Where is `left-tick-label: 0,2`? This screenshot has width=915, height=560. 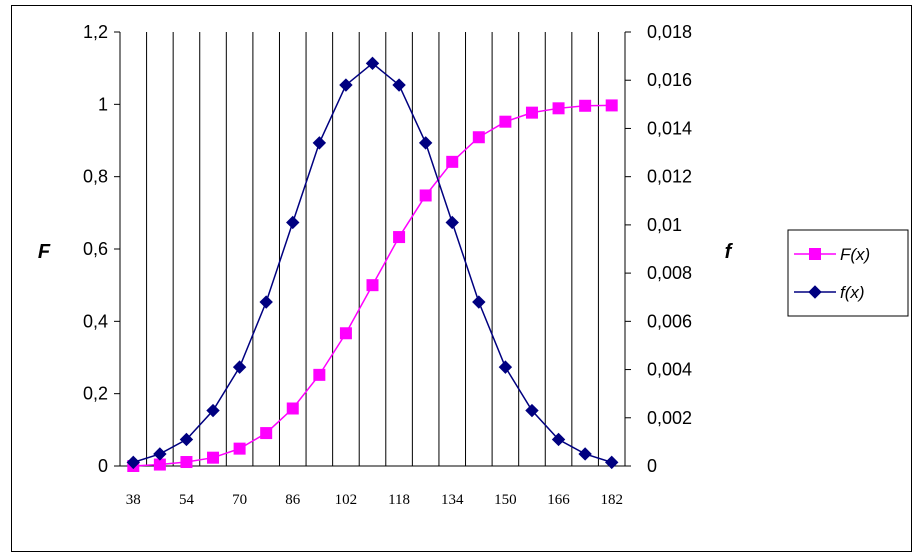 left-tick-label: 0,2 is located at coordinates (95, 394).